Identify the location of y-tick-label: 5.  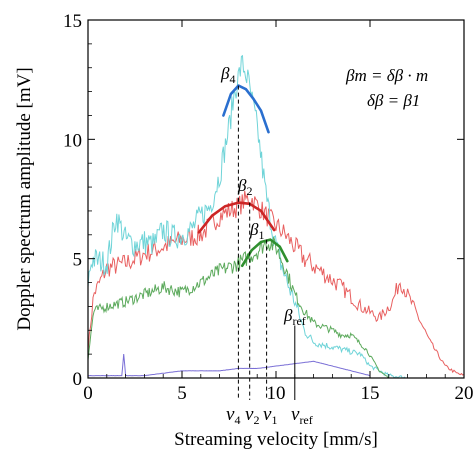
(78, 260).